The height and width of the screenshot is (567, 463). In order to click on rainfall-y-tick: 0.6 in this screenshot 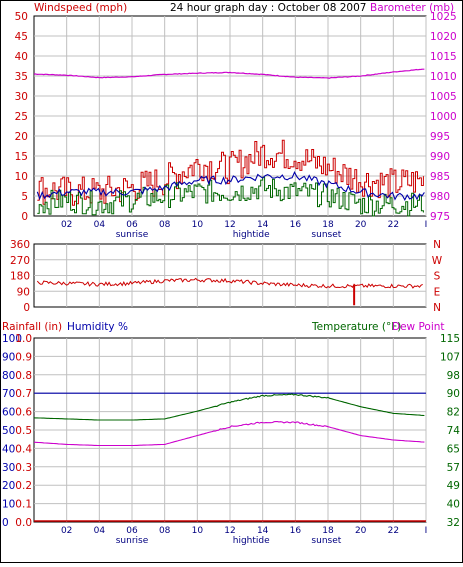, I will do `click(23, 413)`.